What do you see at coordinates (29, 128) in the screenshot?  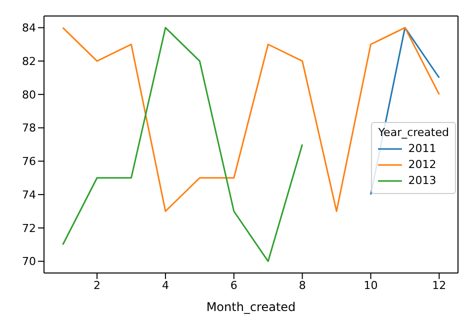 I see `y-tick-label: 78` at bounding box center [29, 128].